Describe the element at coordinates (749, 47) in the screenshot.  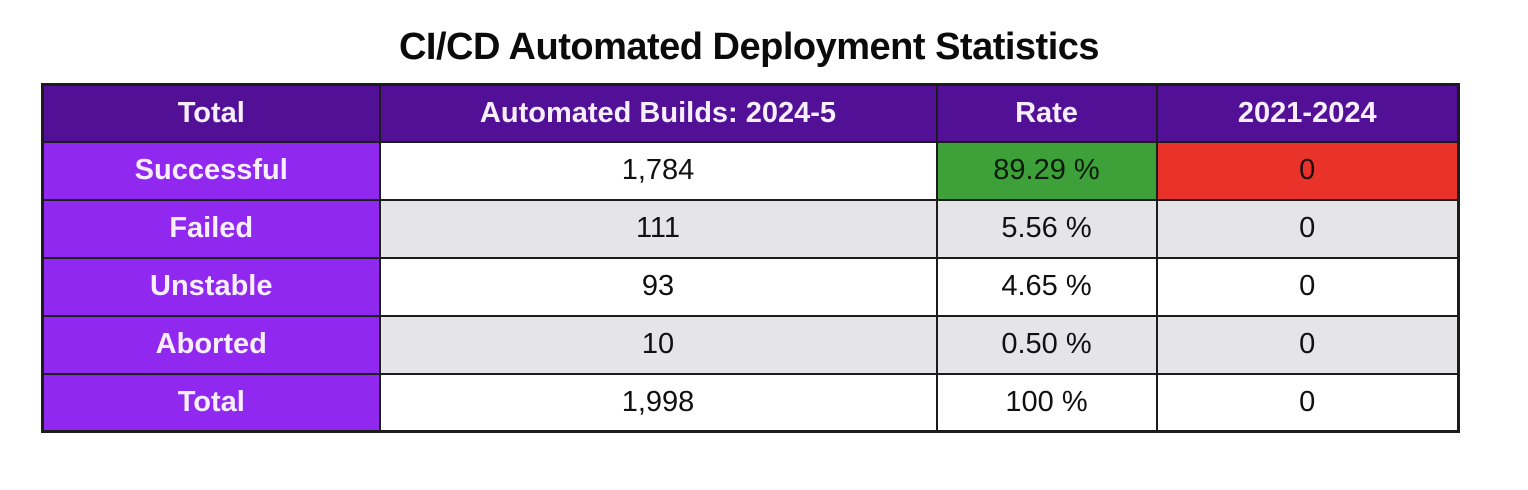
I see `page-title: CI/CD Automated Deployment Statistics` at that location.